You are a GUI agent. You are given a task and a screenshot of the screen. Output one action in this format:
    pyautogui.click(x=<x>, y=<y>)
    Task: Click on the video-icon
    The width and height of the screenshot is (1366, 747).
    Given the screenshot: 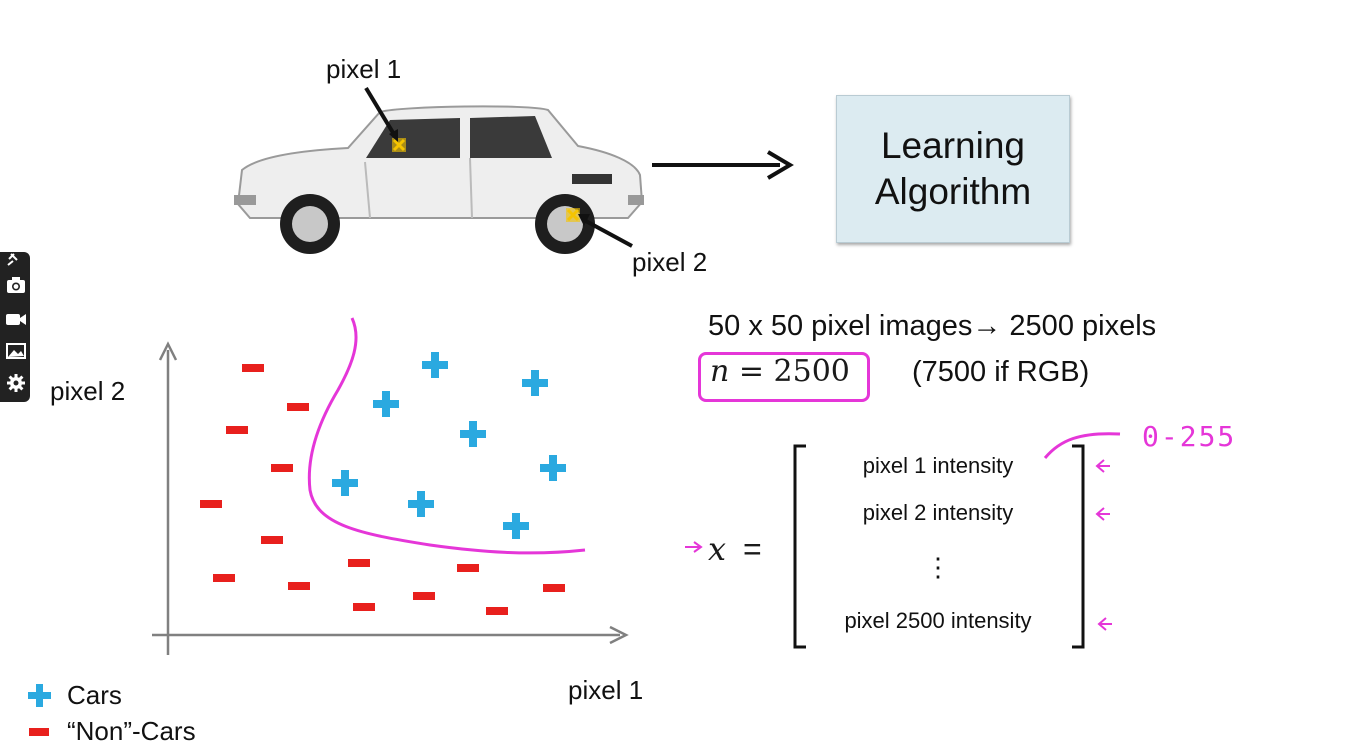 What is the action you would take?
    pyautogui.click(x=16, y=319)
    